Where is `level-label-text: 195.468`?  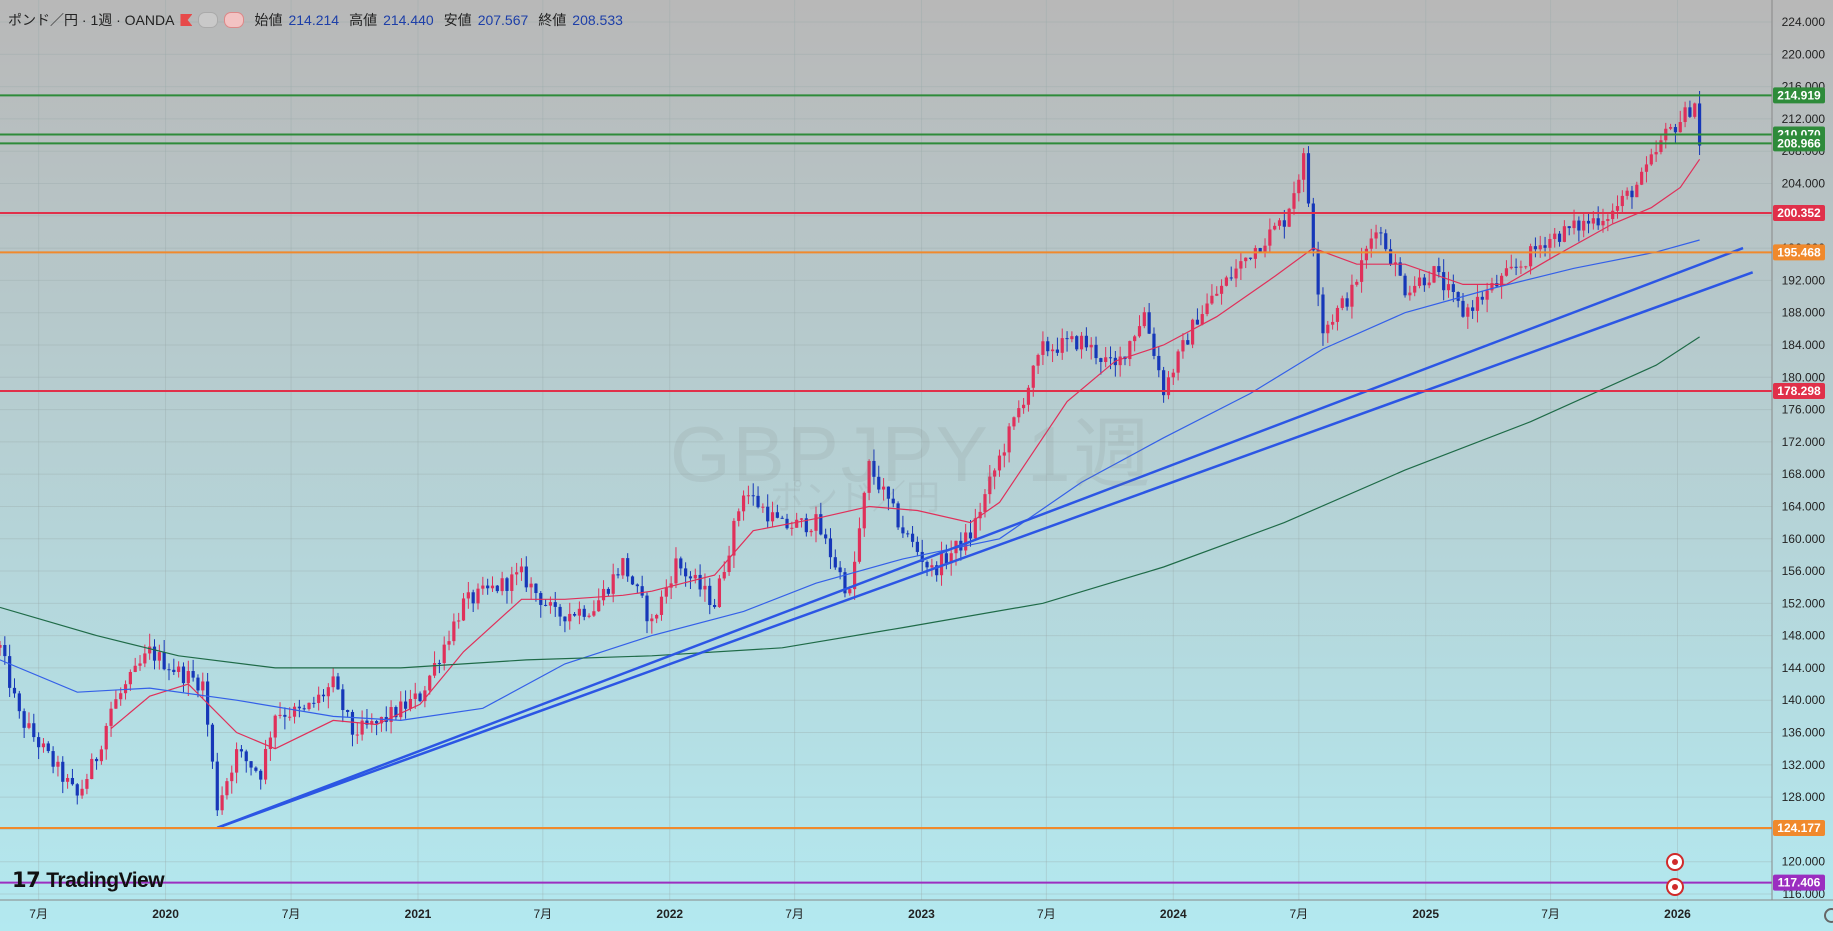
level-label-text: 195.468 is located at coordinates (1799, 252).